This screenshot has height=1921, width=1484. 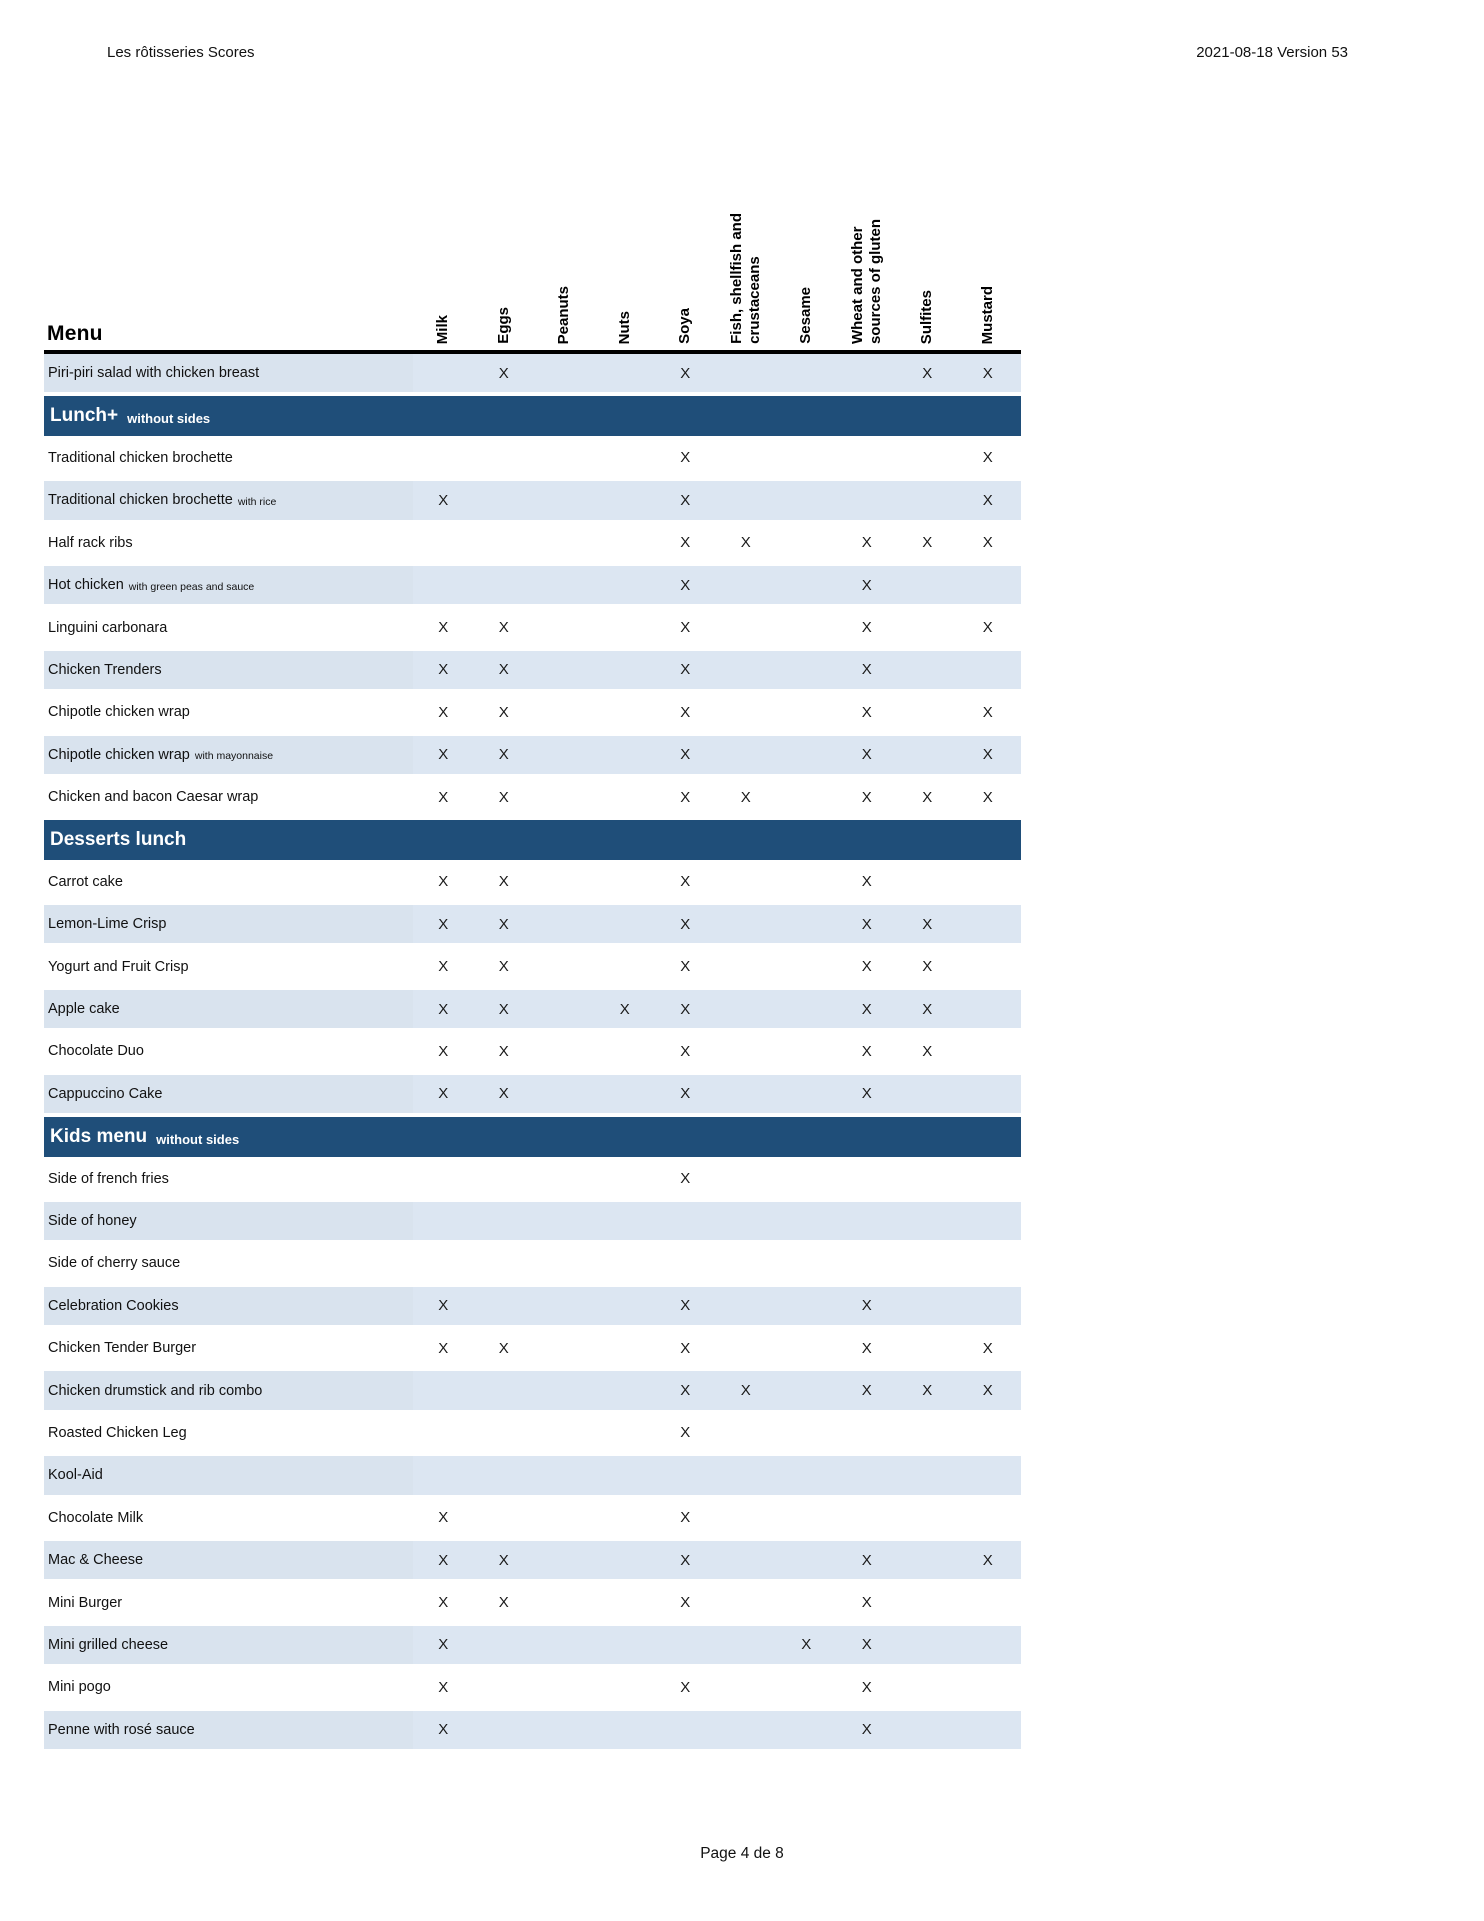 What do you see at coordinates (745, 278) in the screenshot?
I see `column-header-fish-shellfish: Fish, shellfish and crustaceans` at bounding box center [745, 278].